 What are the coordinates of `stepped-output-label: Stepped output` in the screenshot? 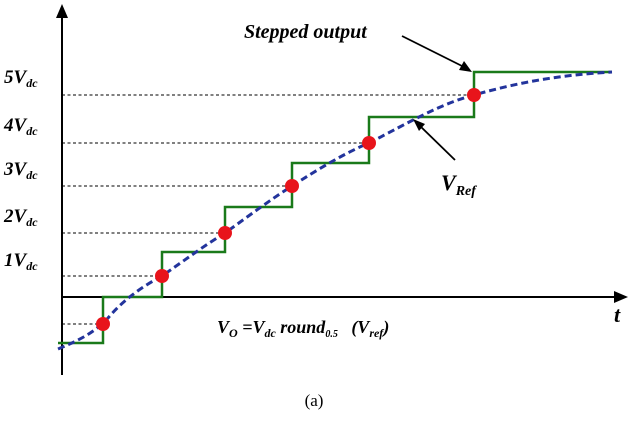 It's located at (306, 32).